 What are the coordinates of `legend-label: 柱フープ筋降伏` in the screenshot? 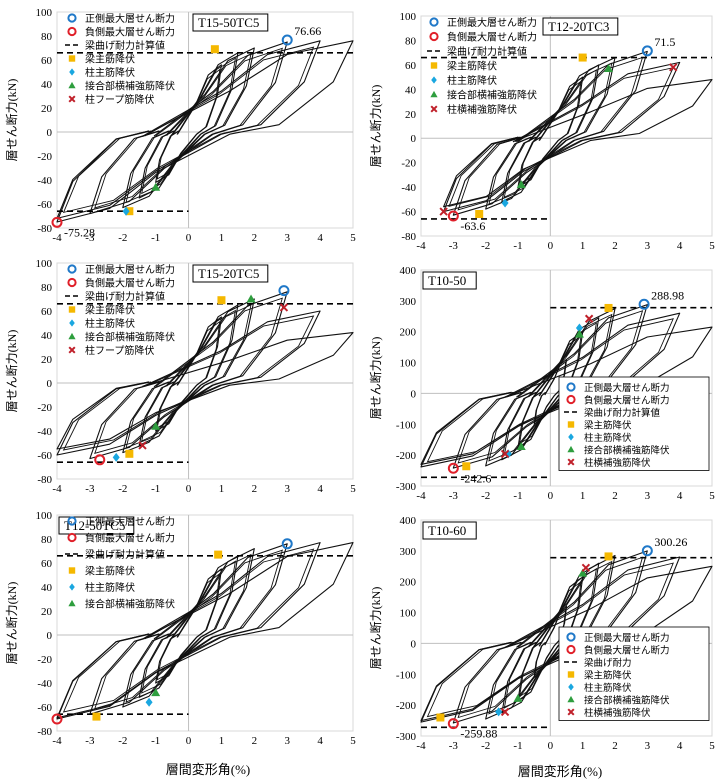 It's located at (119, 99).